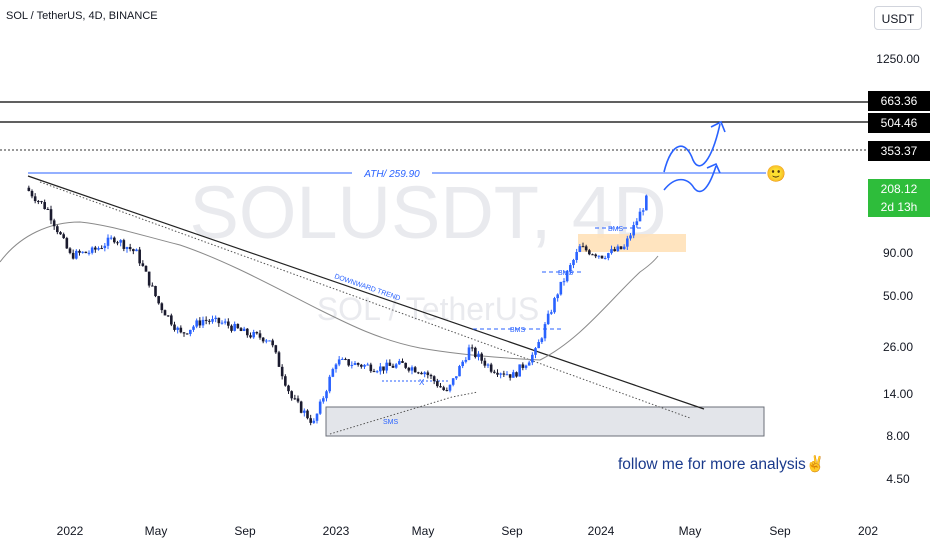  Describe the element at coordinates (336, 531) in the screenshot. I see `x-tick-2023: 2023` at that location.